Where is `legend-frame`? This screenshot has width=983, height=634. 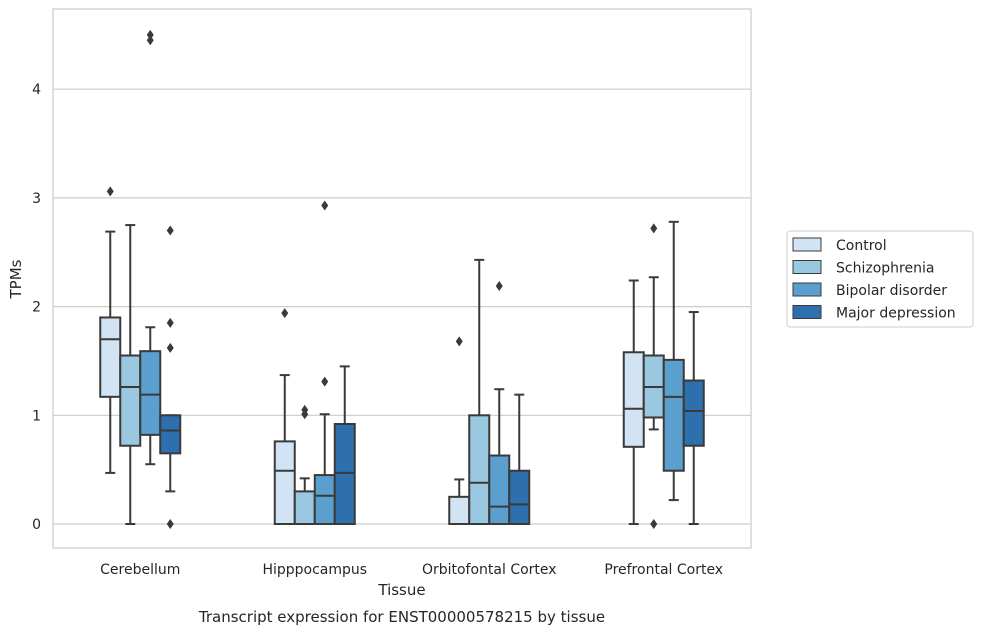
legend-frame is located at coordinates (880, 279).